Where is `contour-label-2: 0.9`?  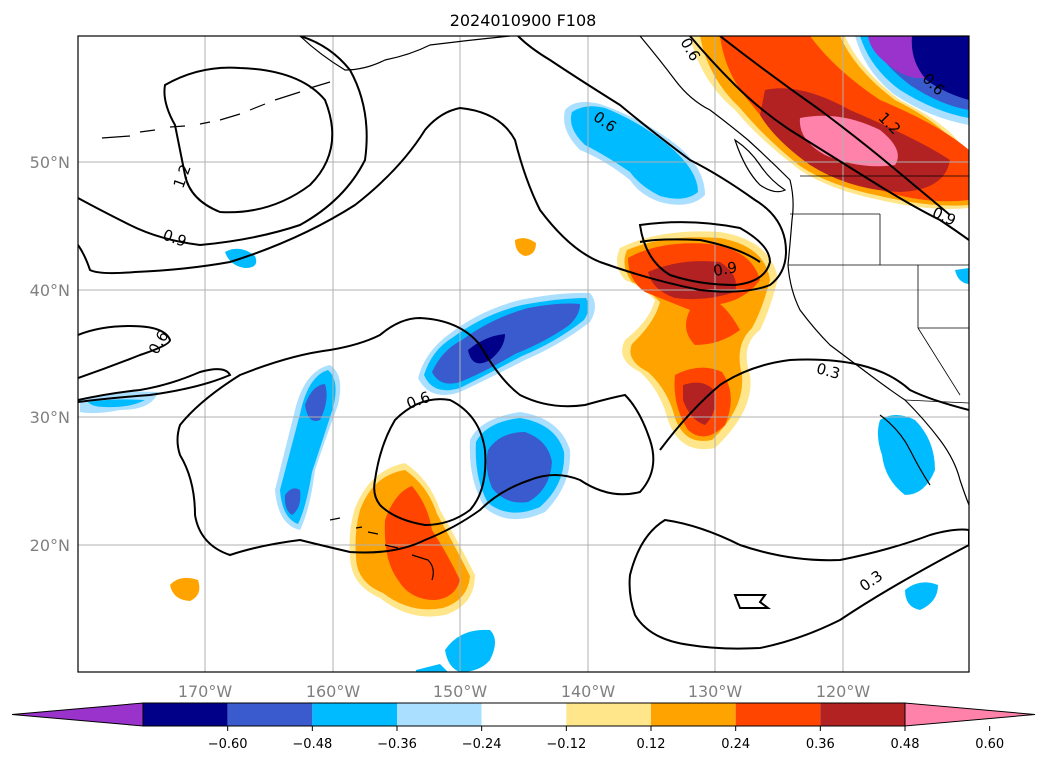
contour-label-2: 0.9 is located at coordinates (174, 238).